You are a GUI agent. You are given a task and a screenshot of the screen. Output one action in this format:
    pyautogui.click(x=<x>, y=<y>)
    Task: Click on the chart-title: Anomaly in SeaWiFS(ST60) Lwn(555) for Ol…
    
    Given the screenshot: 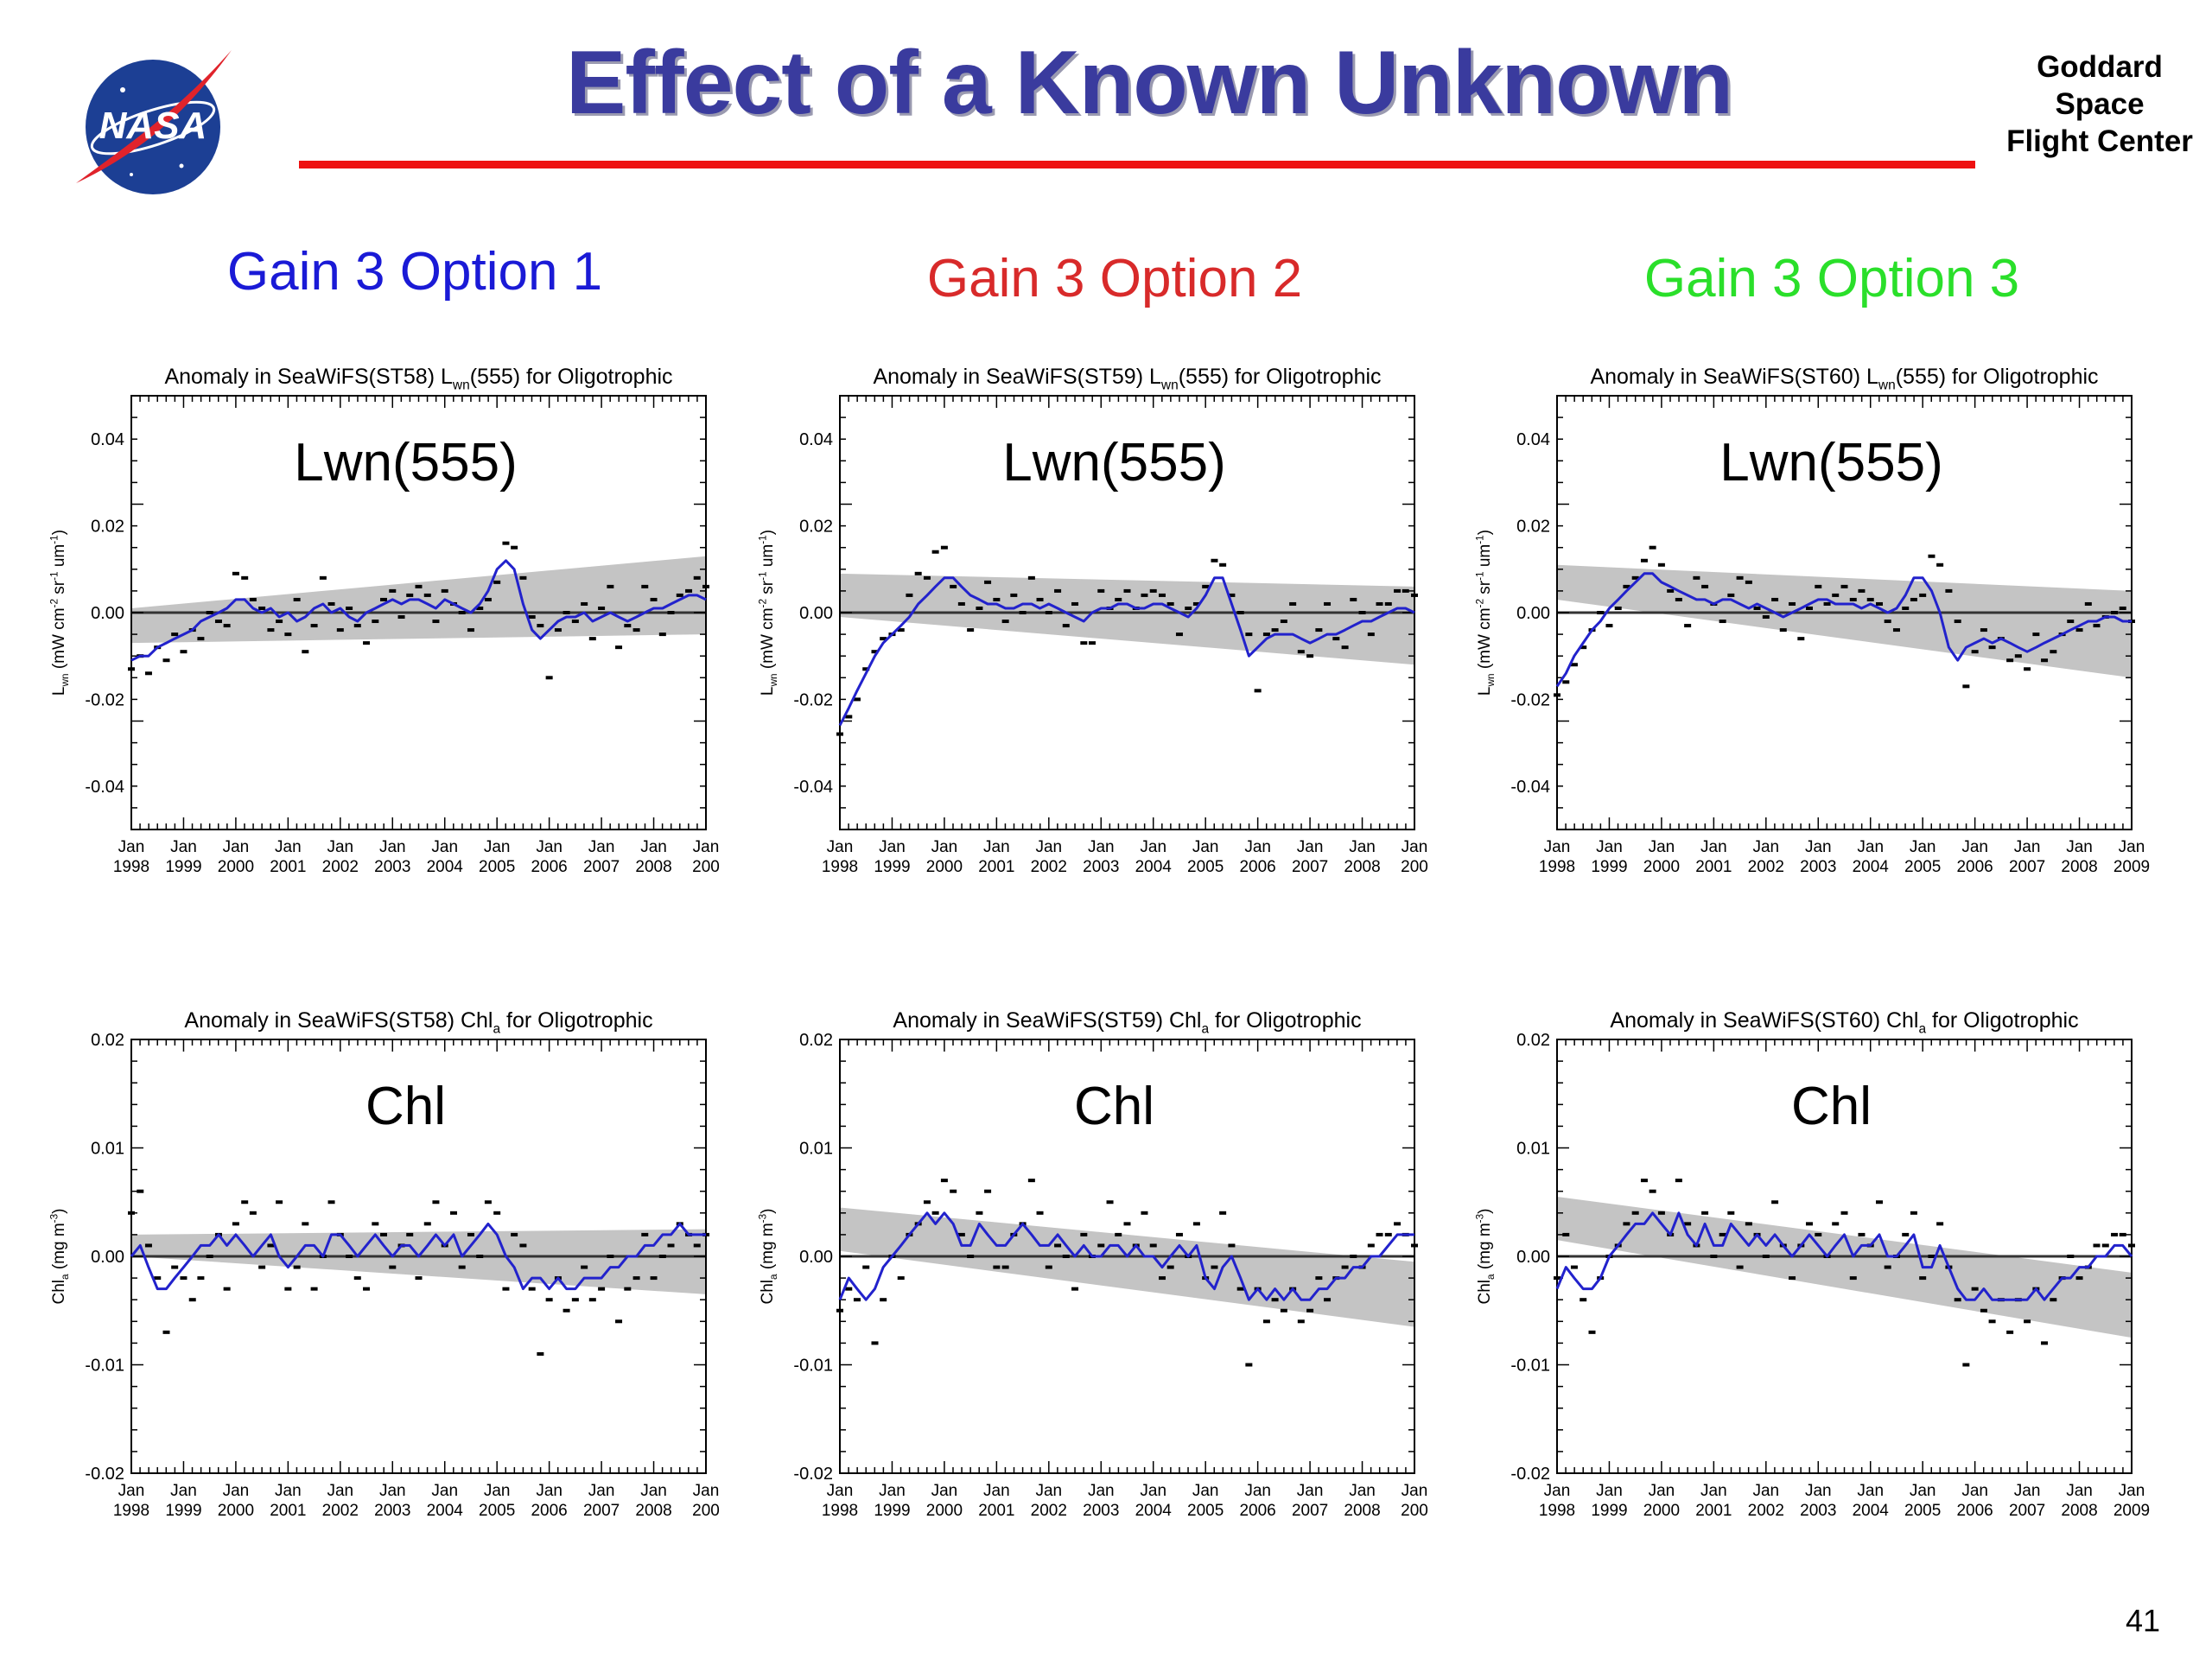 What is the action you would take?
    pyautogui.click(x=1844, y=378)
    